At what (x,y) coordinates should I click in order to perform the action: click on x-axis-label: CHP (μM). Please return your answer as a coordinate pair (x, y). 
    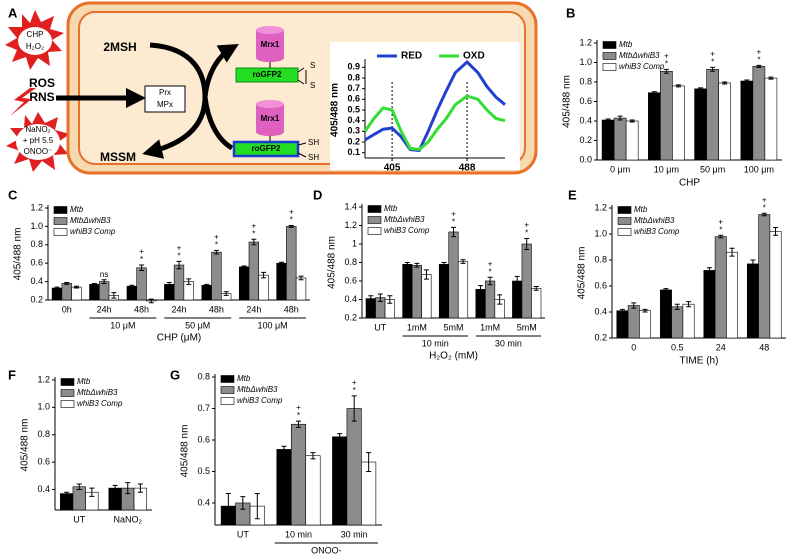
    Looking at the image, I should click on (179, 338).